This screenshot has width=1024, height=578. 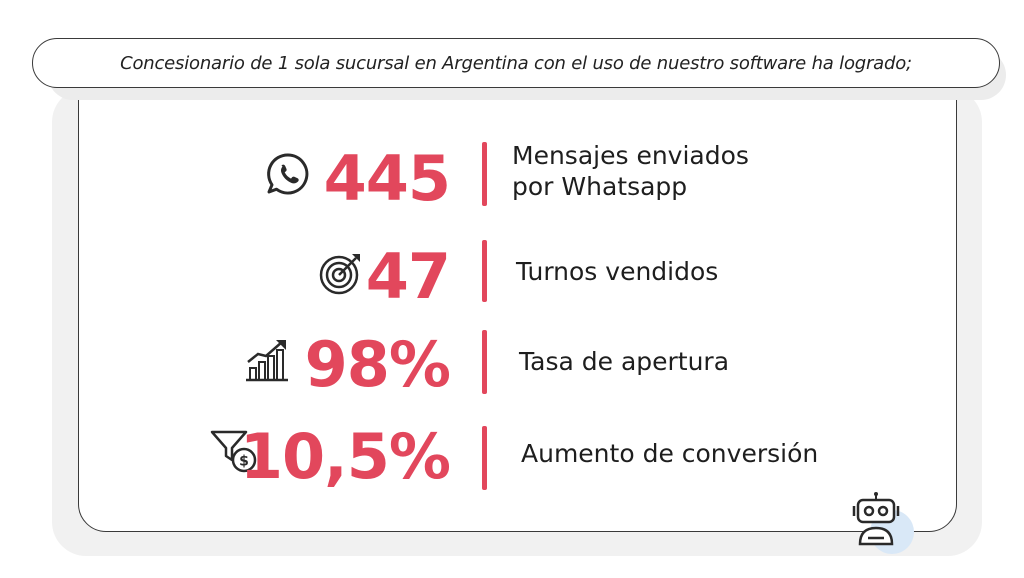 What do you see at coordinates (630, 155) in the screenshot?
I see `stat-label-line1: Mensajes enviados` at bounding box center [630, 155].